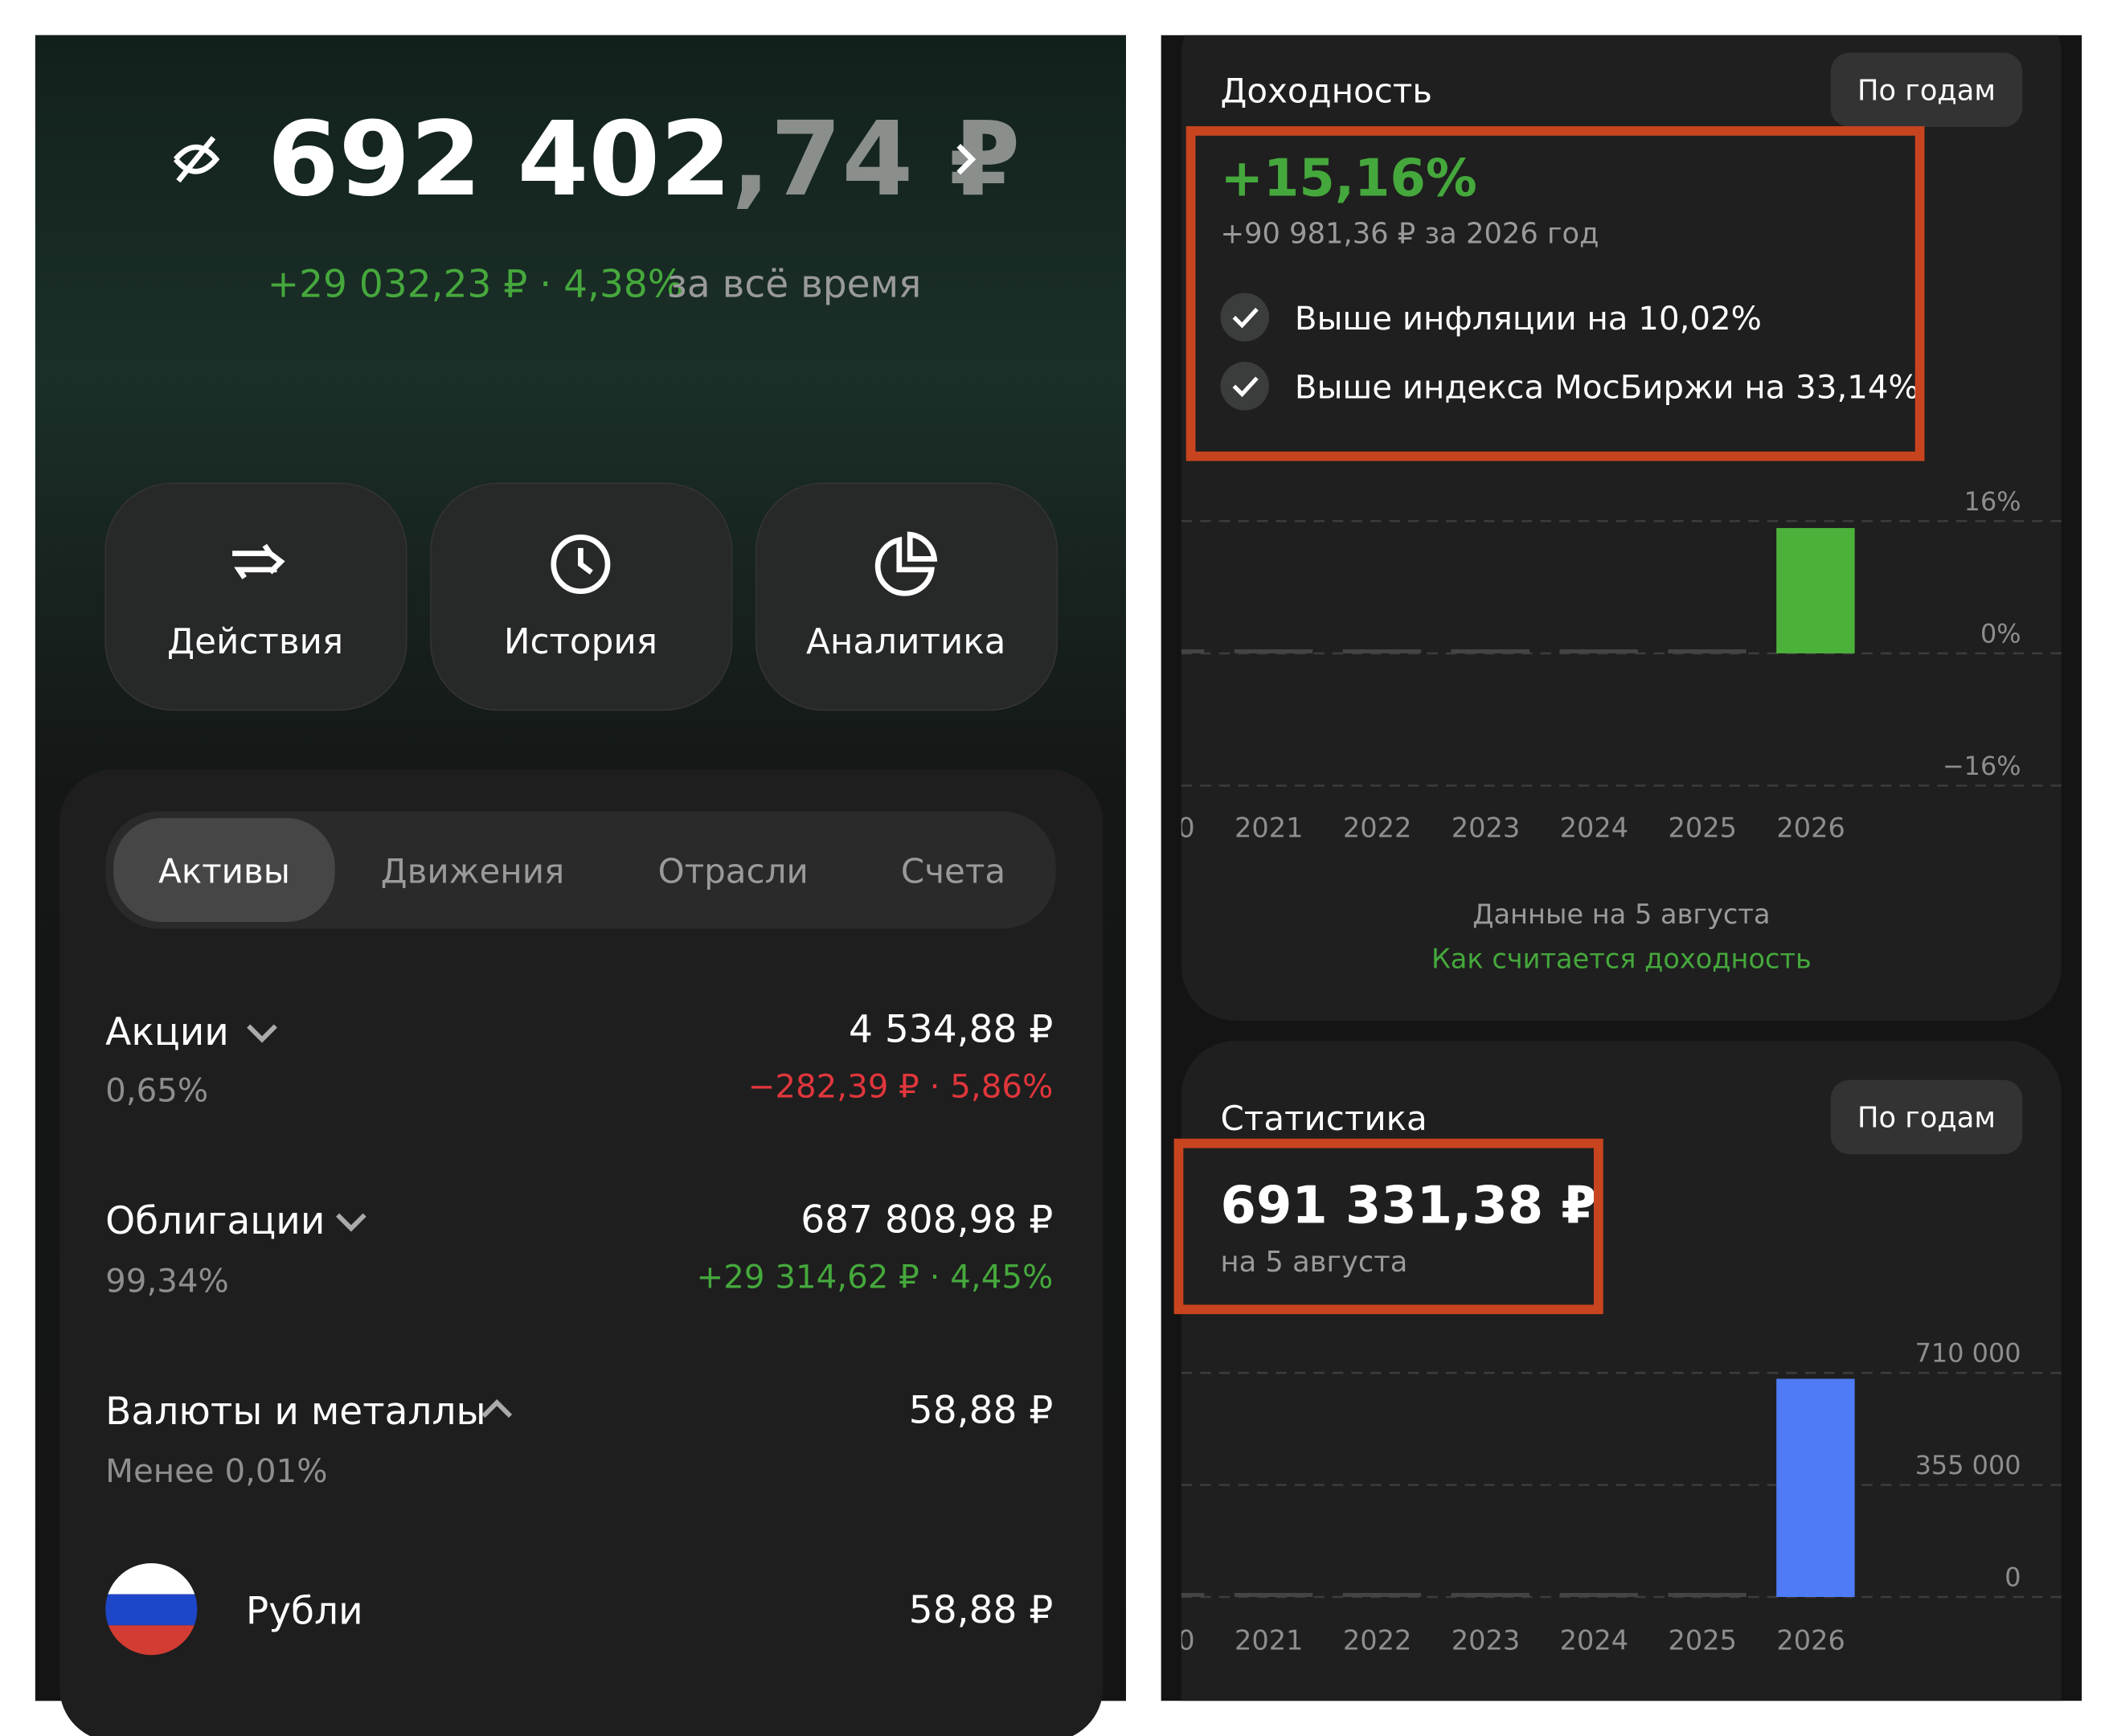 The width and height of the screenshot is (2117, 1736). What do you see at coordinates (1324, 1118) in the screenshot?
I see `section-title: Статистика` at bounding box center [1324, 1118].